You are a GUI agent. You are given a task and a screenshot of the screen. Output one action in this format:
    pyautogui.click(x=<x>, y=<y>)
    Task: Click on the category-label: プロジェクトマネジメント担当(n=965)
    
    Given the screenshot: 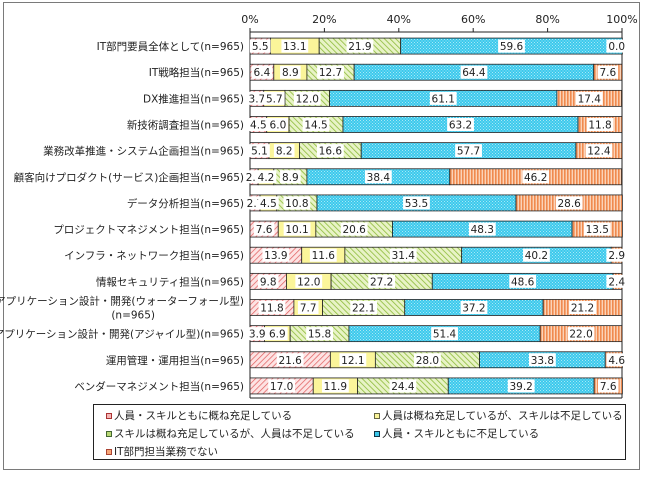 What is the action you would take?
    pyautogui.click(x=148, y=229)
    